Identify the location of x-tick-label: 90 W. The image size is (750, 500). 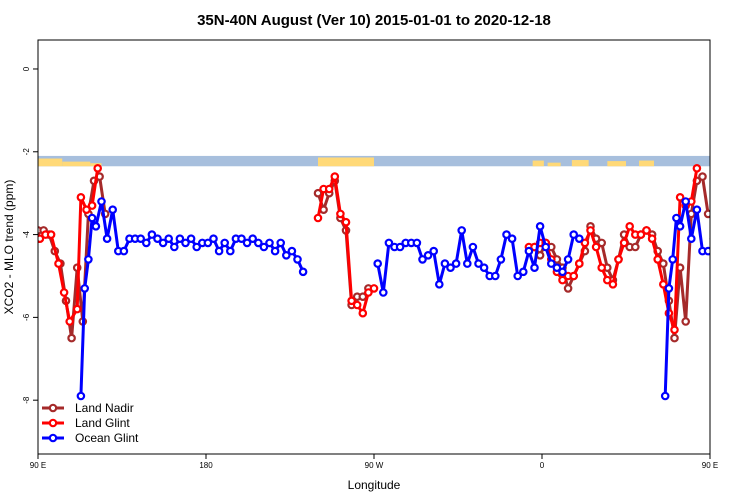
(374, 465).